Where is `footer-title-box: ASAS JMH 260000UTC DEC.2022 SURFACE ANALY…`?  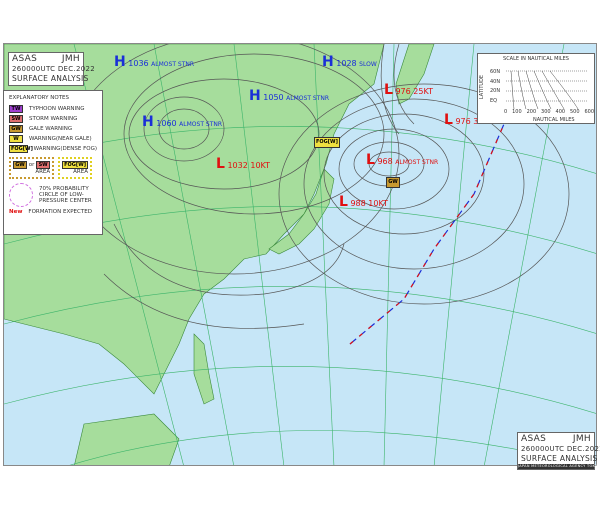
footer-title-box: ASAS JMH 260000UTC DEC.2022 SURFACE ANALY… is located at coordinates (558, 451).